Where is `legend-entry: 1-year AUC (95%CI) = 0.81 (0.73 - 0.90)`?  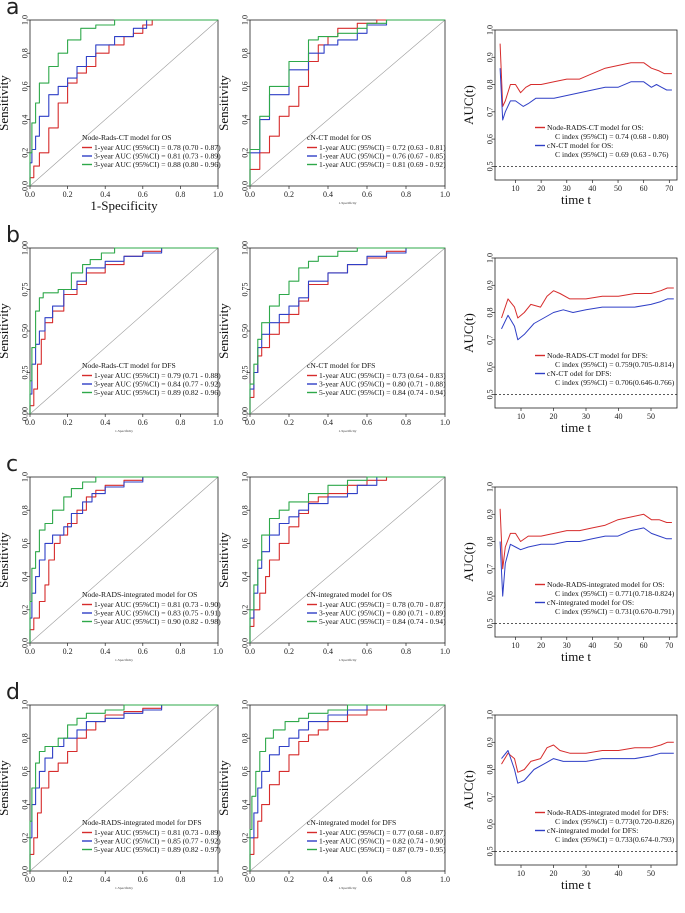
legend-entry: 1-year AUC (95%CI) = 0.81 (0.73 - 0.90) is located at coordinates (157, 604).